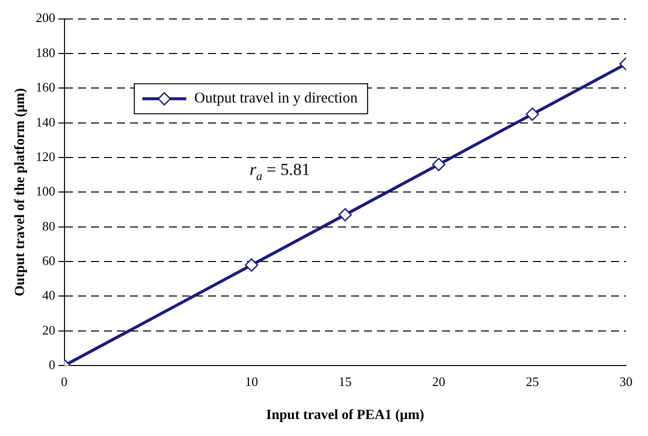 This screenshot has width=648, height=436. I want to click on y-tick-label: 120, so click(46, 156).